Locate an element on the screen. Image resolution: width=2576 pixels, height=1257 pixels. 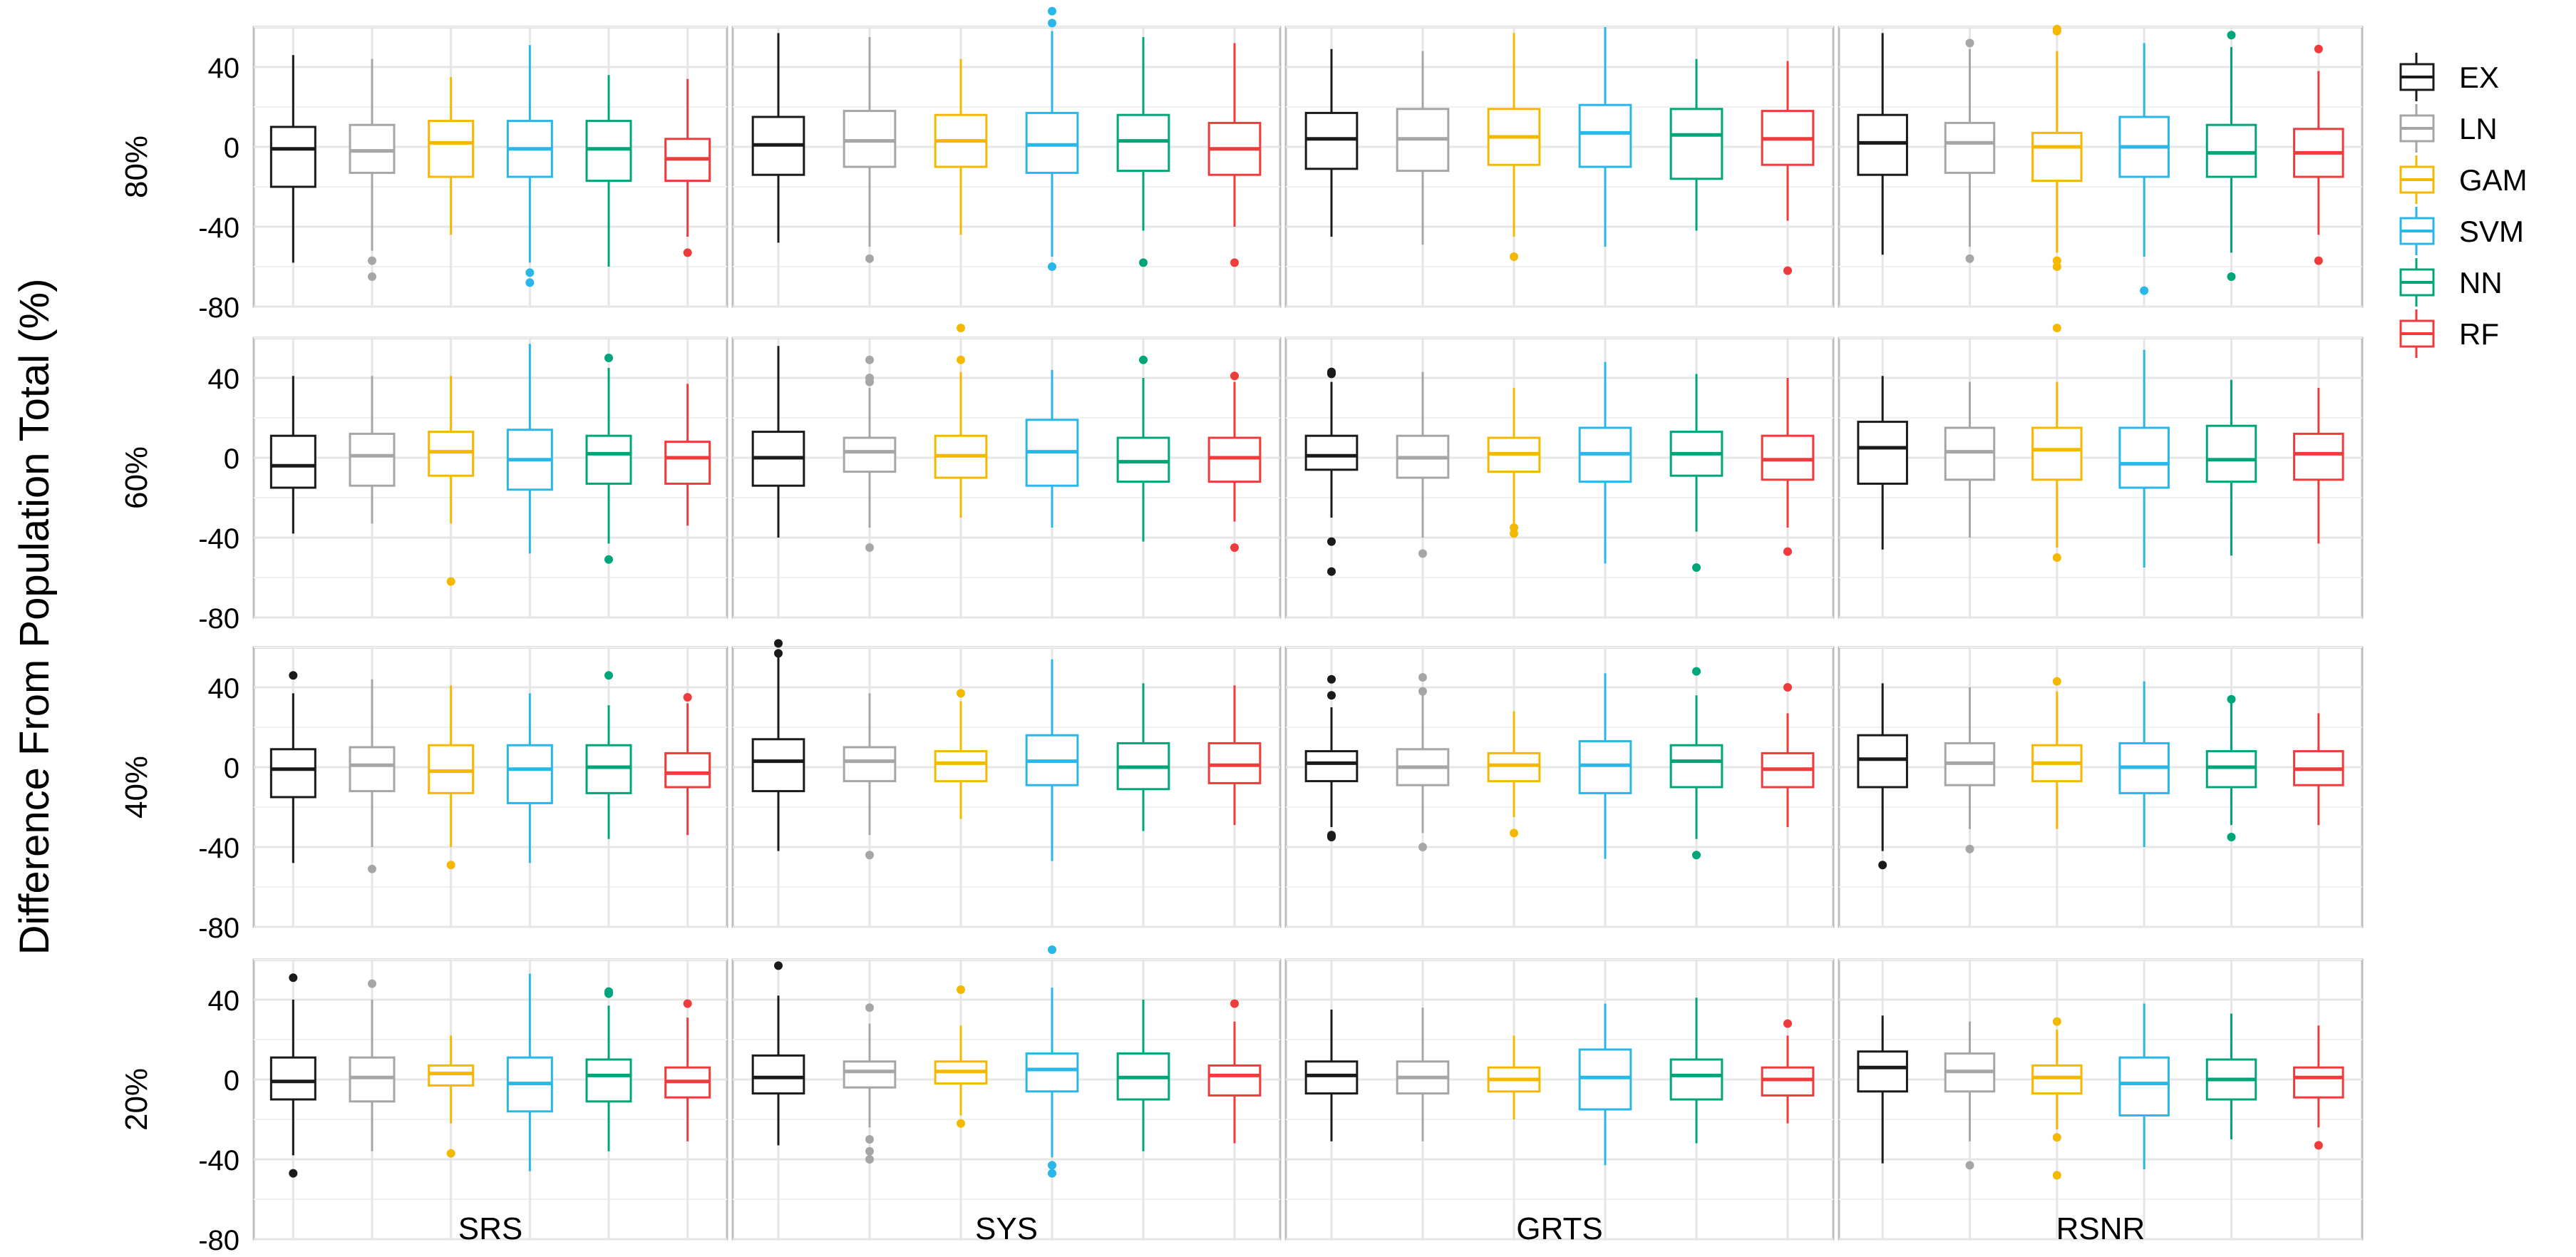
legend-label: RF is located at coordinates (2479, 334).